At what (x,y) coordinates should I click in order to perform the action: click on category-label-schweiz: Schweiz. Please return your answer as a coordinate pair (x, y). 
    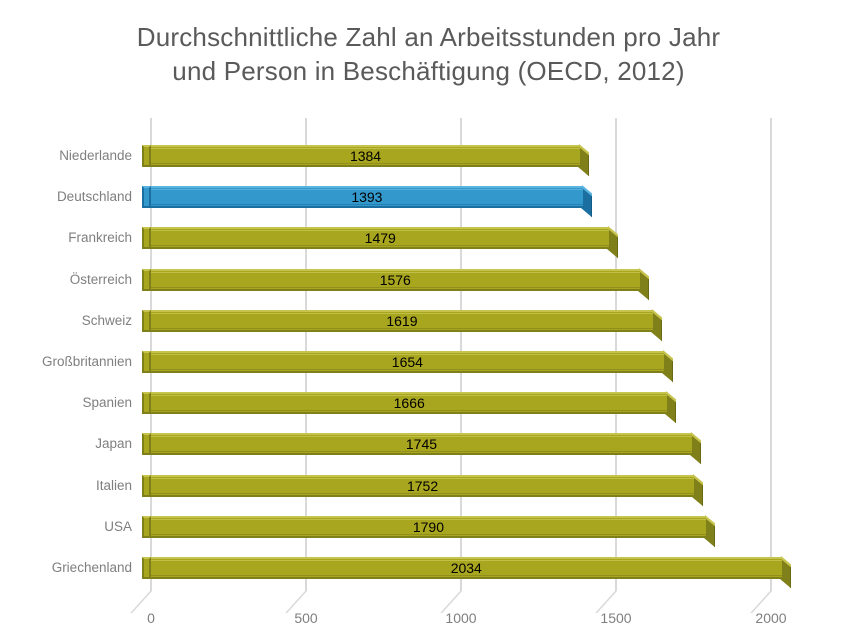
    Looking at the image, I should click on (106, 320).